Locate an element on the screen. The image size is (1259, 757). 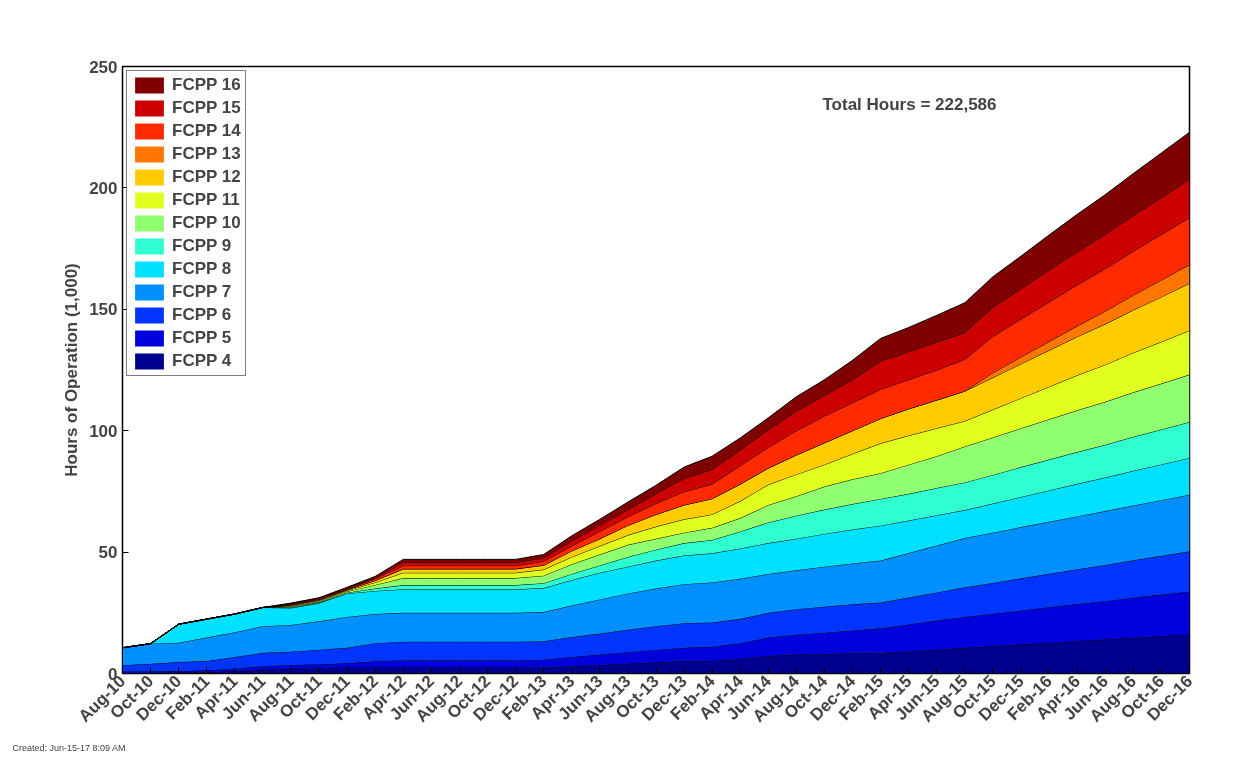
legend-label: FCPP 5 is located at coordinates (202, 338).